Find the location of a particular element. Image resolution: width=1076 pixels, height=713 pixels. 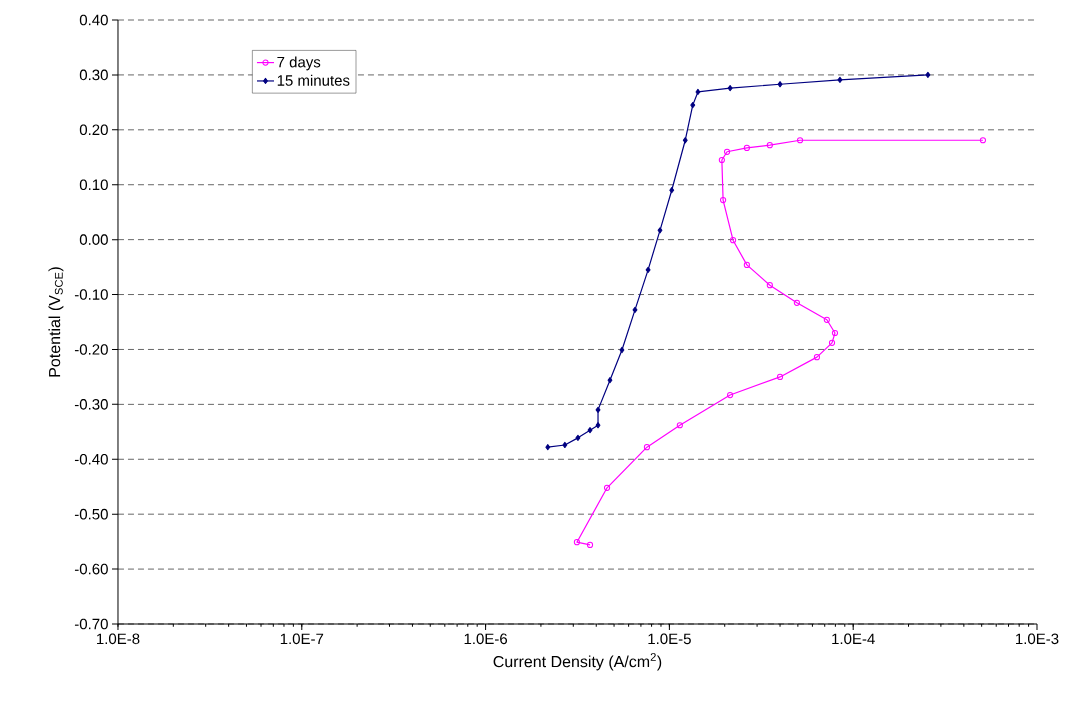

y-tick-label: -0.70 is located at coordinates (91, 624).